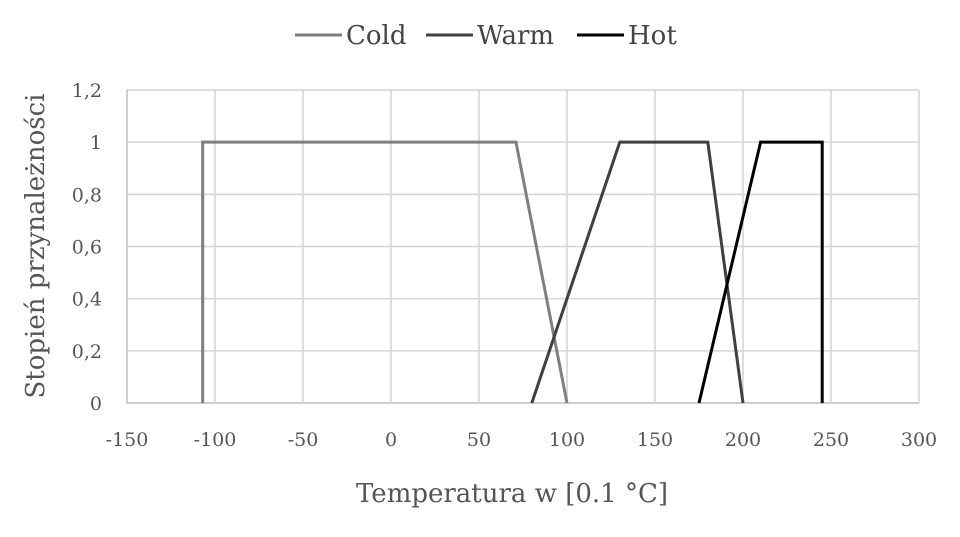  I want to click on series-line-hot, so click(760, 272).